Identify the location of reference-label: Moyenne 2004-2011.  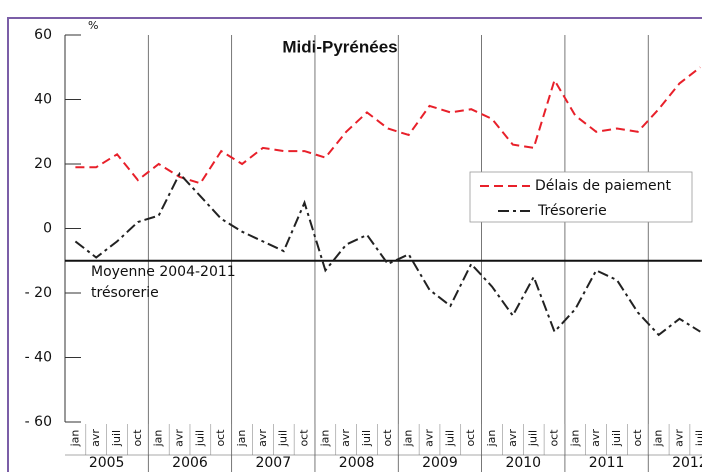
(163, 272).